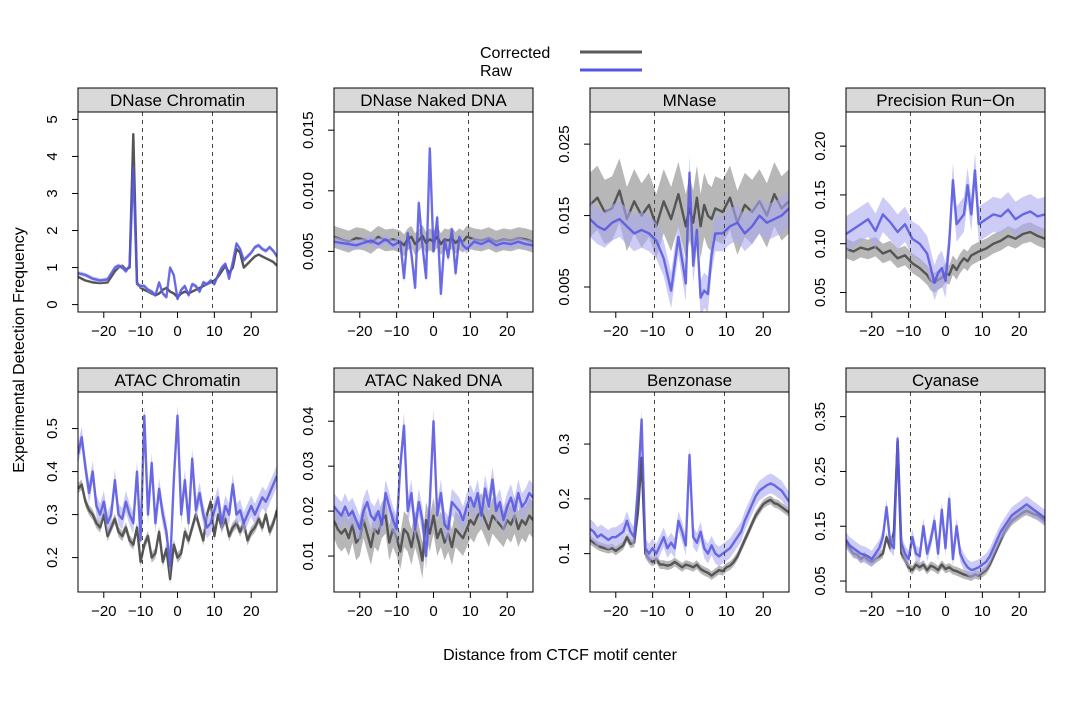  What do you see at coordinates (308, 421) in the screenshot?
I see `y-tick-label: 0.04` at bounding box center [308, 421].